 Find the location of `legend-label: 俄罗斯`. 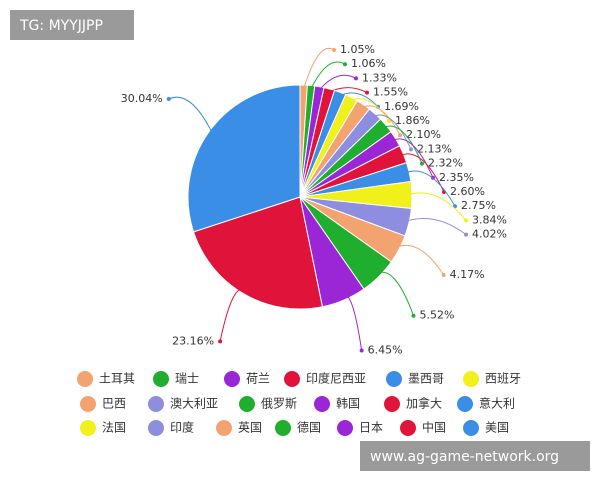

legend-label: 俄罗斯 is located at coordinates (279, 404).